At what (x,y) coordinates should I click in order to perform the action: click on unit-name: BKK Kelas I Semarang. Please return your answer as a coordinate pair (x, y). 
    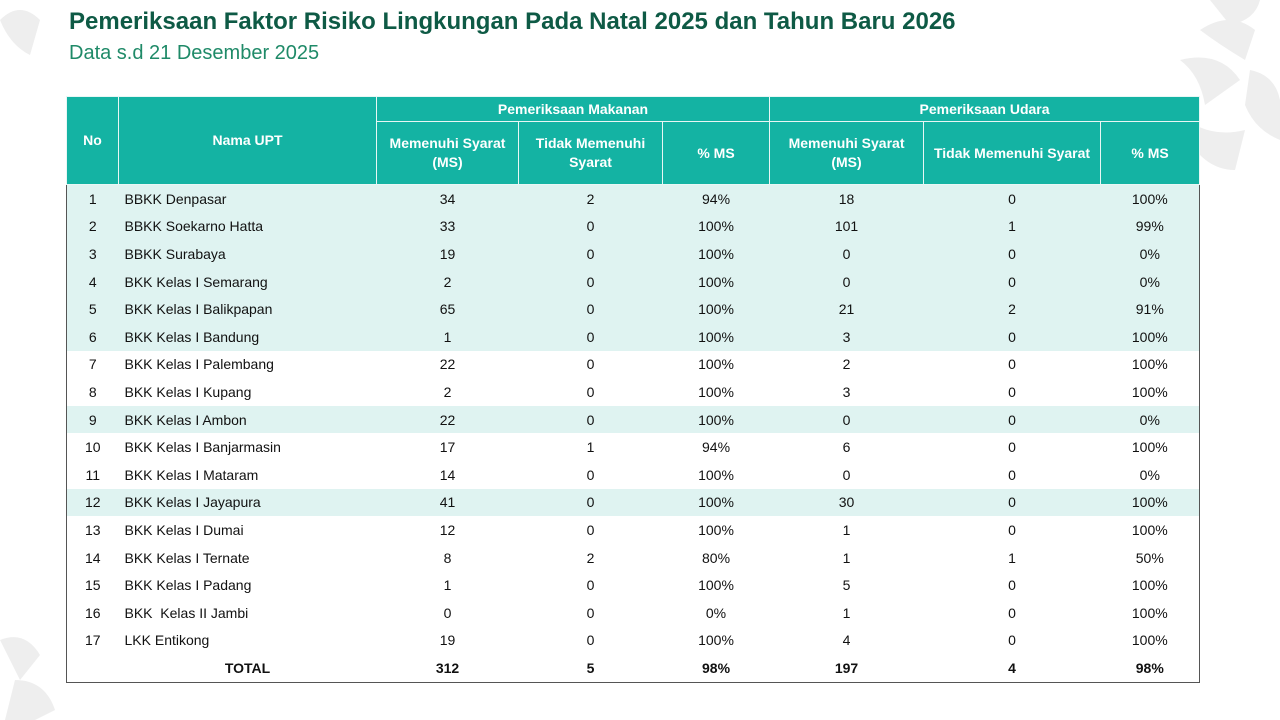
    Looking at the image, I should click on (247, 281).